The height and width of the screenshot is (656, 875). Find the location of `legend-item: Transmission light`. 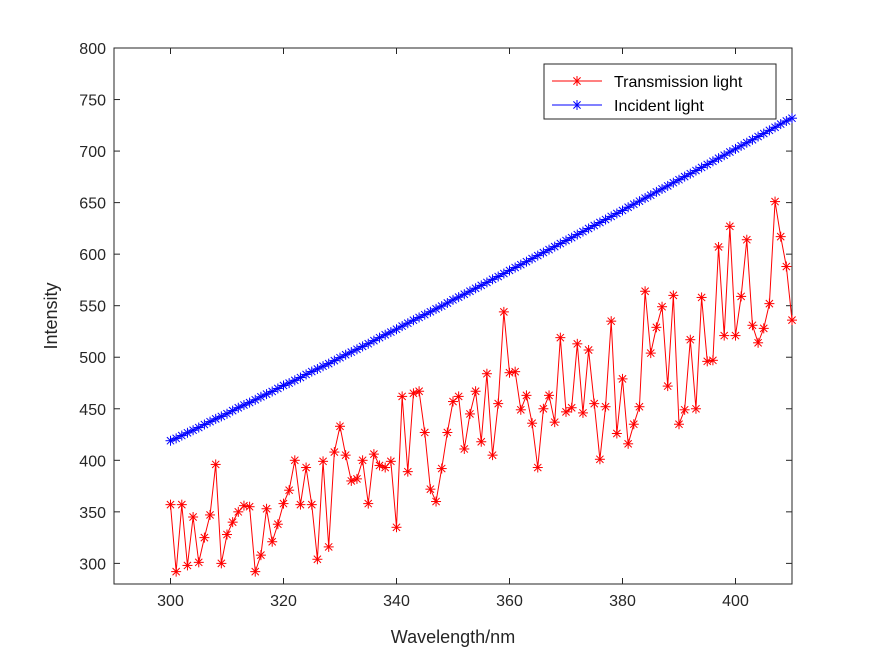

legend-item: Transmission light is located at coordinates (647, 82).